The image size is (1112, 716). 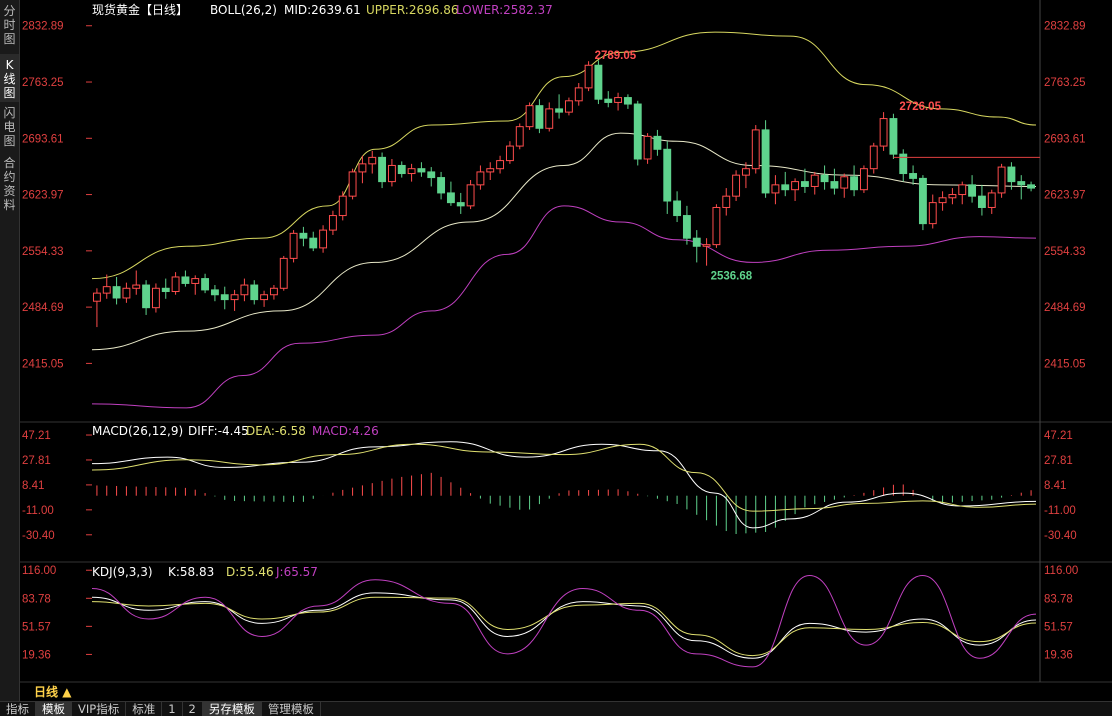 What do you see at coordinates (54, 709) in the screenshot?
I see `tab-templates: 模板` at bounding box center [54, 709].